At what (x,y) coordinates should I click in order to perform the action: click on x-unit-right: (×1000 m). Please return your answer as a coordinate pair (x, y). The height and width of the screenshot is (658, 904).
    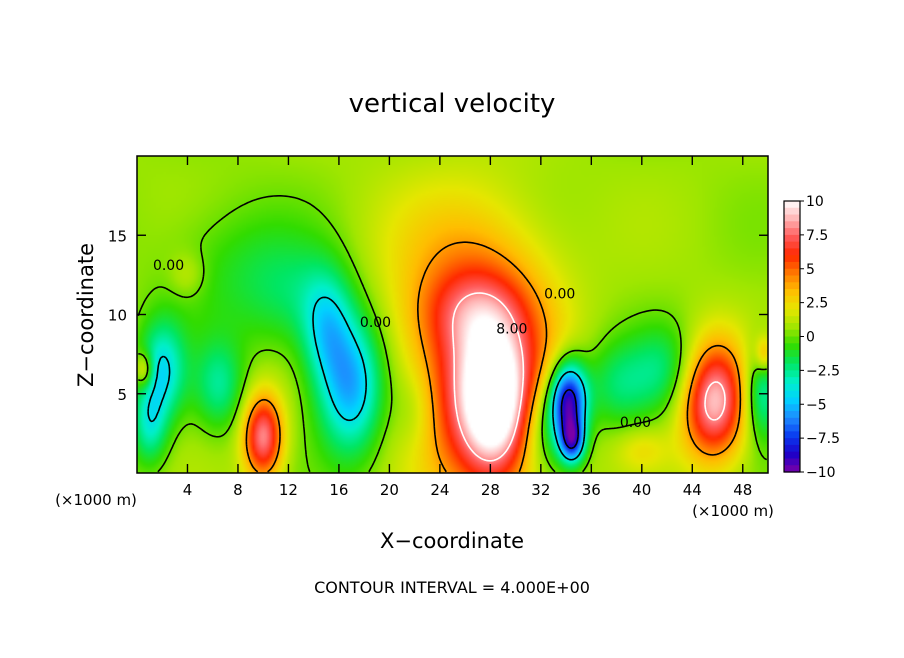
    Looking at the image, I should click on (733, 511).